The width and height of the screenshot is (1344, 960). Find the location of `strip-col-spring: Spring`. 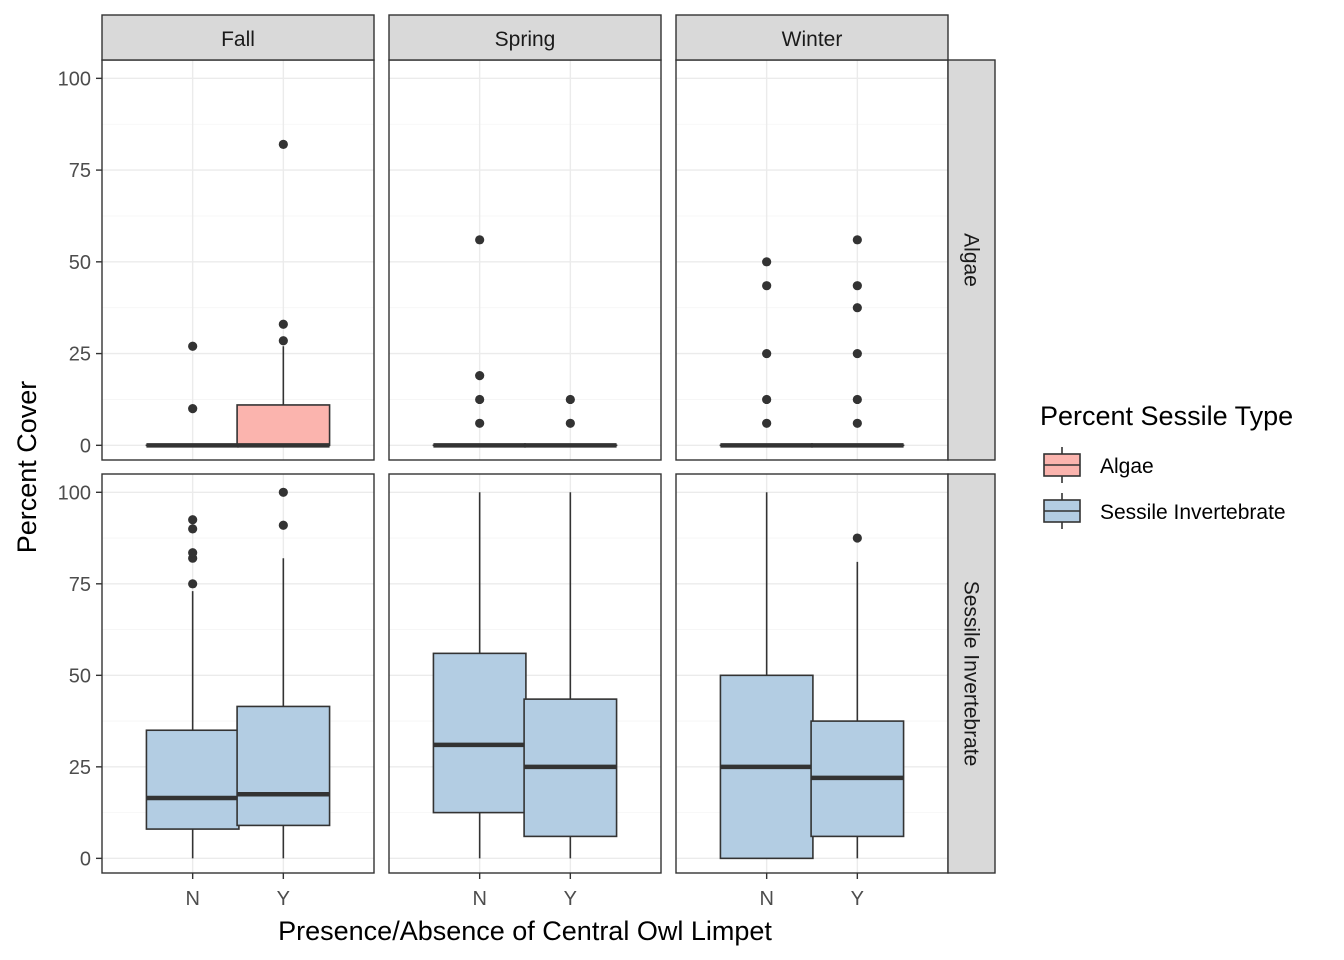

strip-col-spring: Spring is located at coordinates (525, 37).